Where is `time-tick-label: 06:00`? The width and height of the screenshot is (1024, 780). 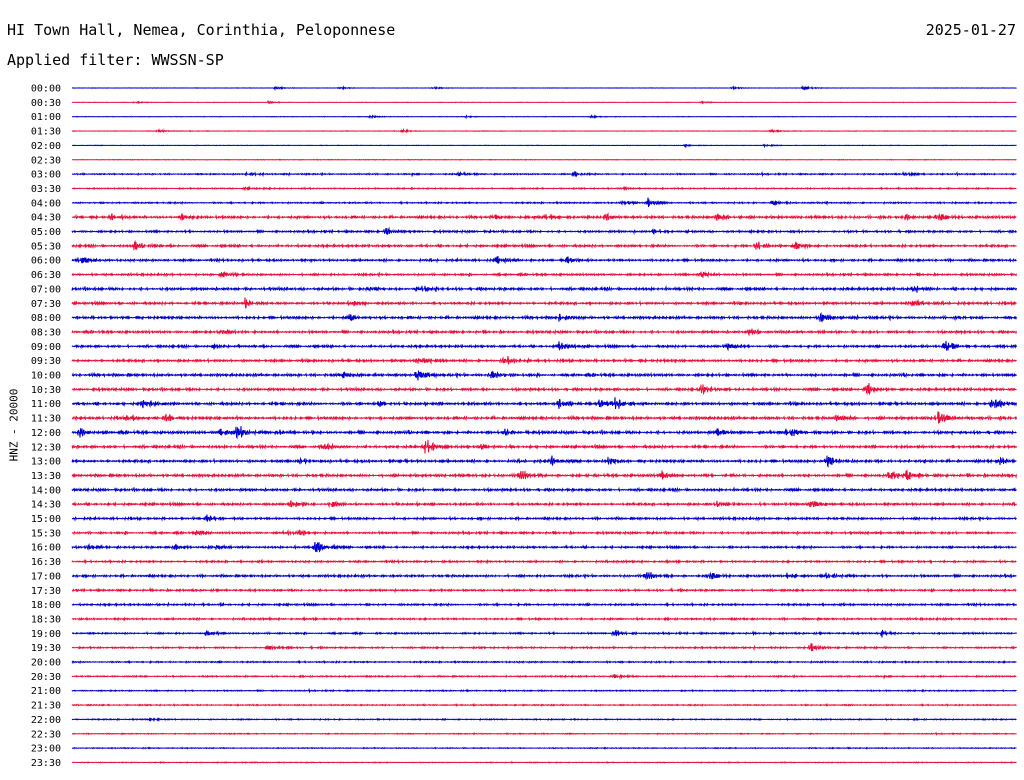 time-tick-label: 06:00 is located at coordinates (46, 261).